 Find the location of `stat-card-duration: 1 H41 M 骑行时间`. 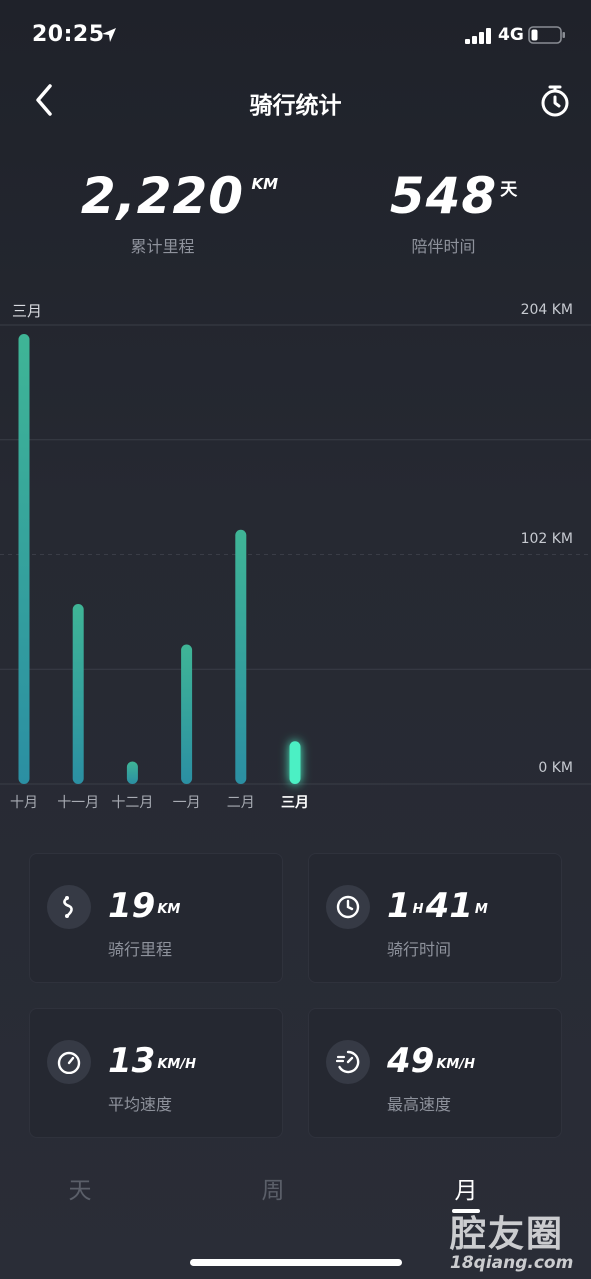

stat-card-duration: 1 H41 M 骑行时间 is located at coordinates (435, 918).